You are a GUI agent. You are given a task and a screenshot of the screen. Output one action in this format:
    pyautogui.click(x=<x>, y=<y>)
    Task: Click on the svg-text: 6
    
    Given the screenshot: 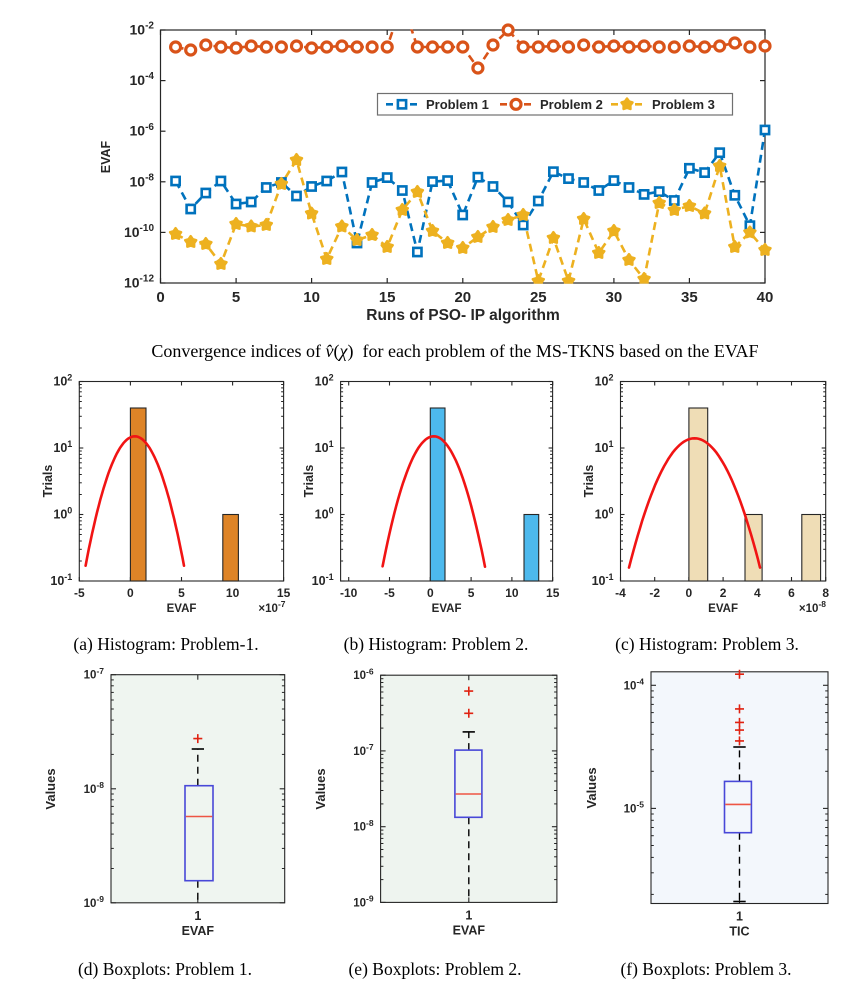 What is the action you would take?
    pyautogui.click(x=791, y=593)
    